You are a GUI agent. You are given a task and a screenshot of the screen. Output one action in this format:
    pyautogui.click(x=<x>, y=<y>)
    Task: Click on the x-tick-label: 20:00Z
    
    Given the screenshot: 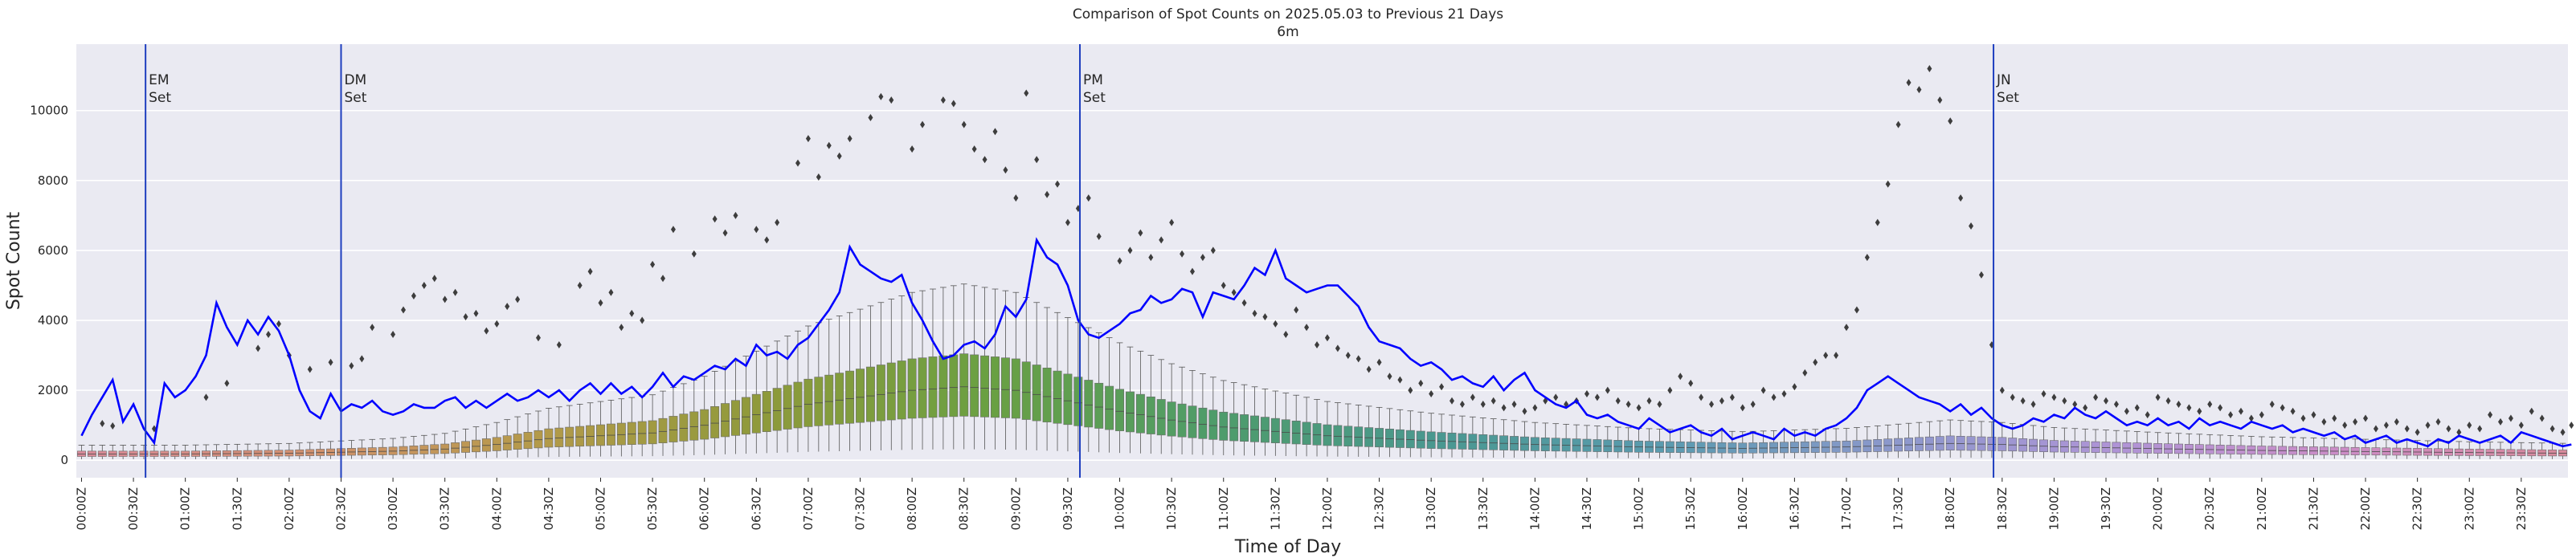 What is the action you would take?
    pyautogui.click(x=2158, y=509)
    